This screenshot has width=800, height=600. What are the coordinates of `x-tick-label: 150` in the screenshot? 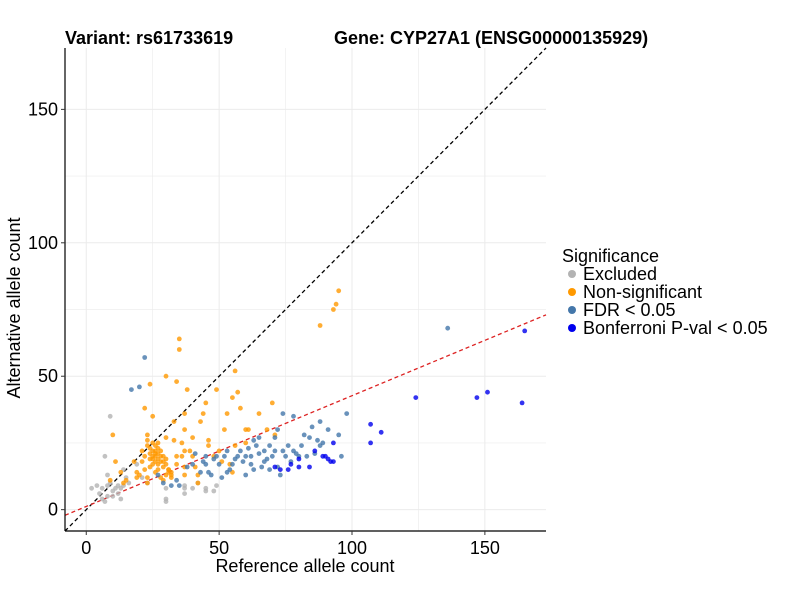 It's located at (485, 548).